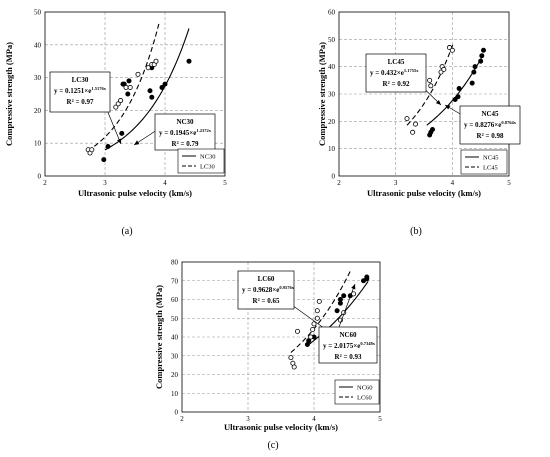 Image resolution: width=550 pixels, height=457 pixels. Describe the element at coordinates (286, 287) in the screenshot. I see `annotation-exponent: 0.9576x` at that location.